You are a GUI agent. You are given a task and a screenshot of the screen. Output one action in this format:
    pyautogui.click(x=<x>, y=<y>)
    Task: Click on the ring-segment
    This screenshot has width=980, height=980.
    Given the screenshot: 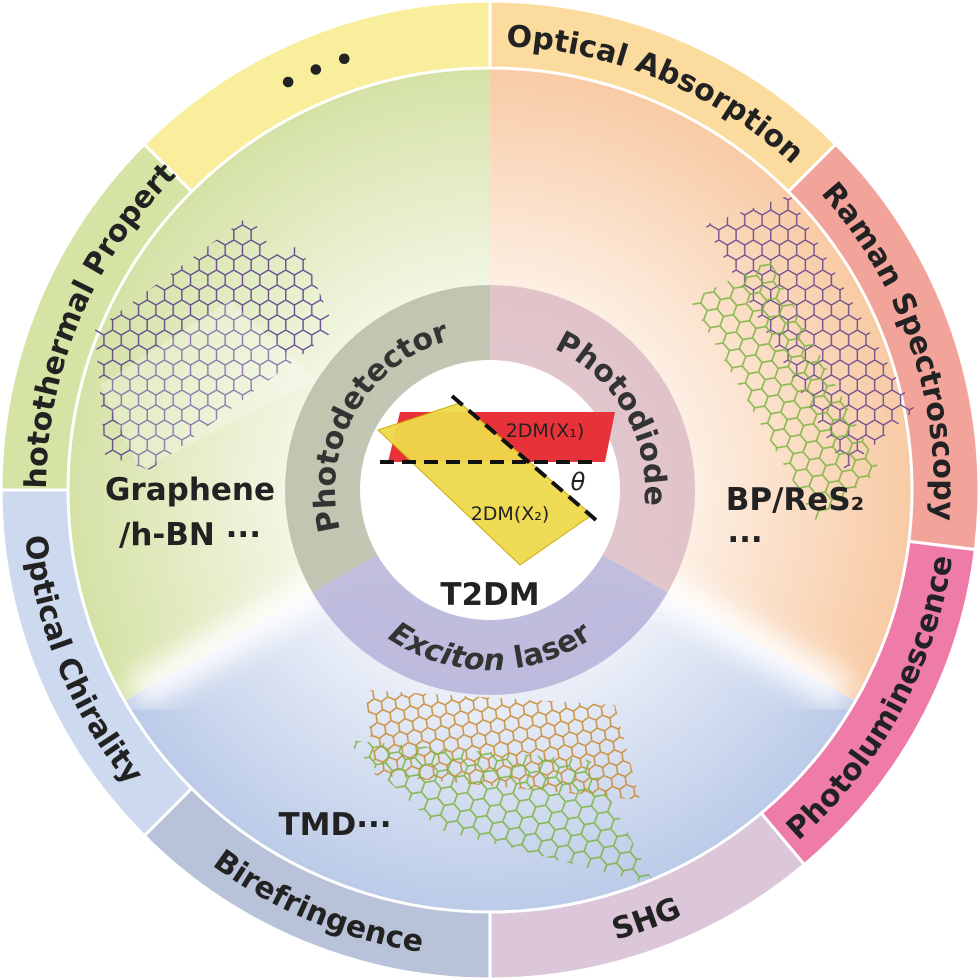 What is the action you would take?
    pyautogui.click(x=97, y=317)
    